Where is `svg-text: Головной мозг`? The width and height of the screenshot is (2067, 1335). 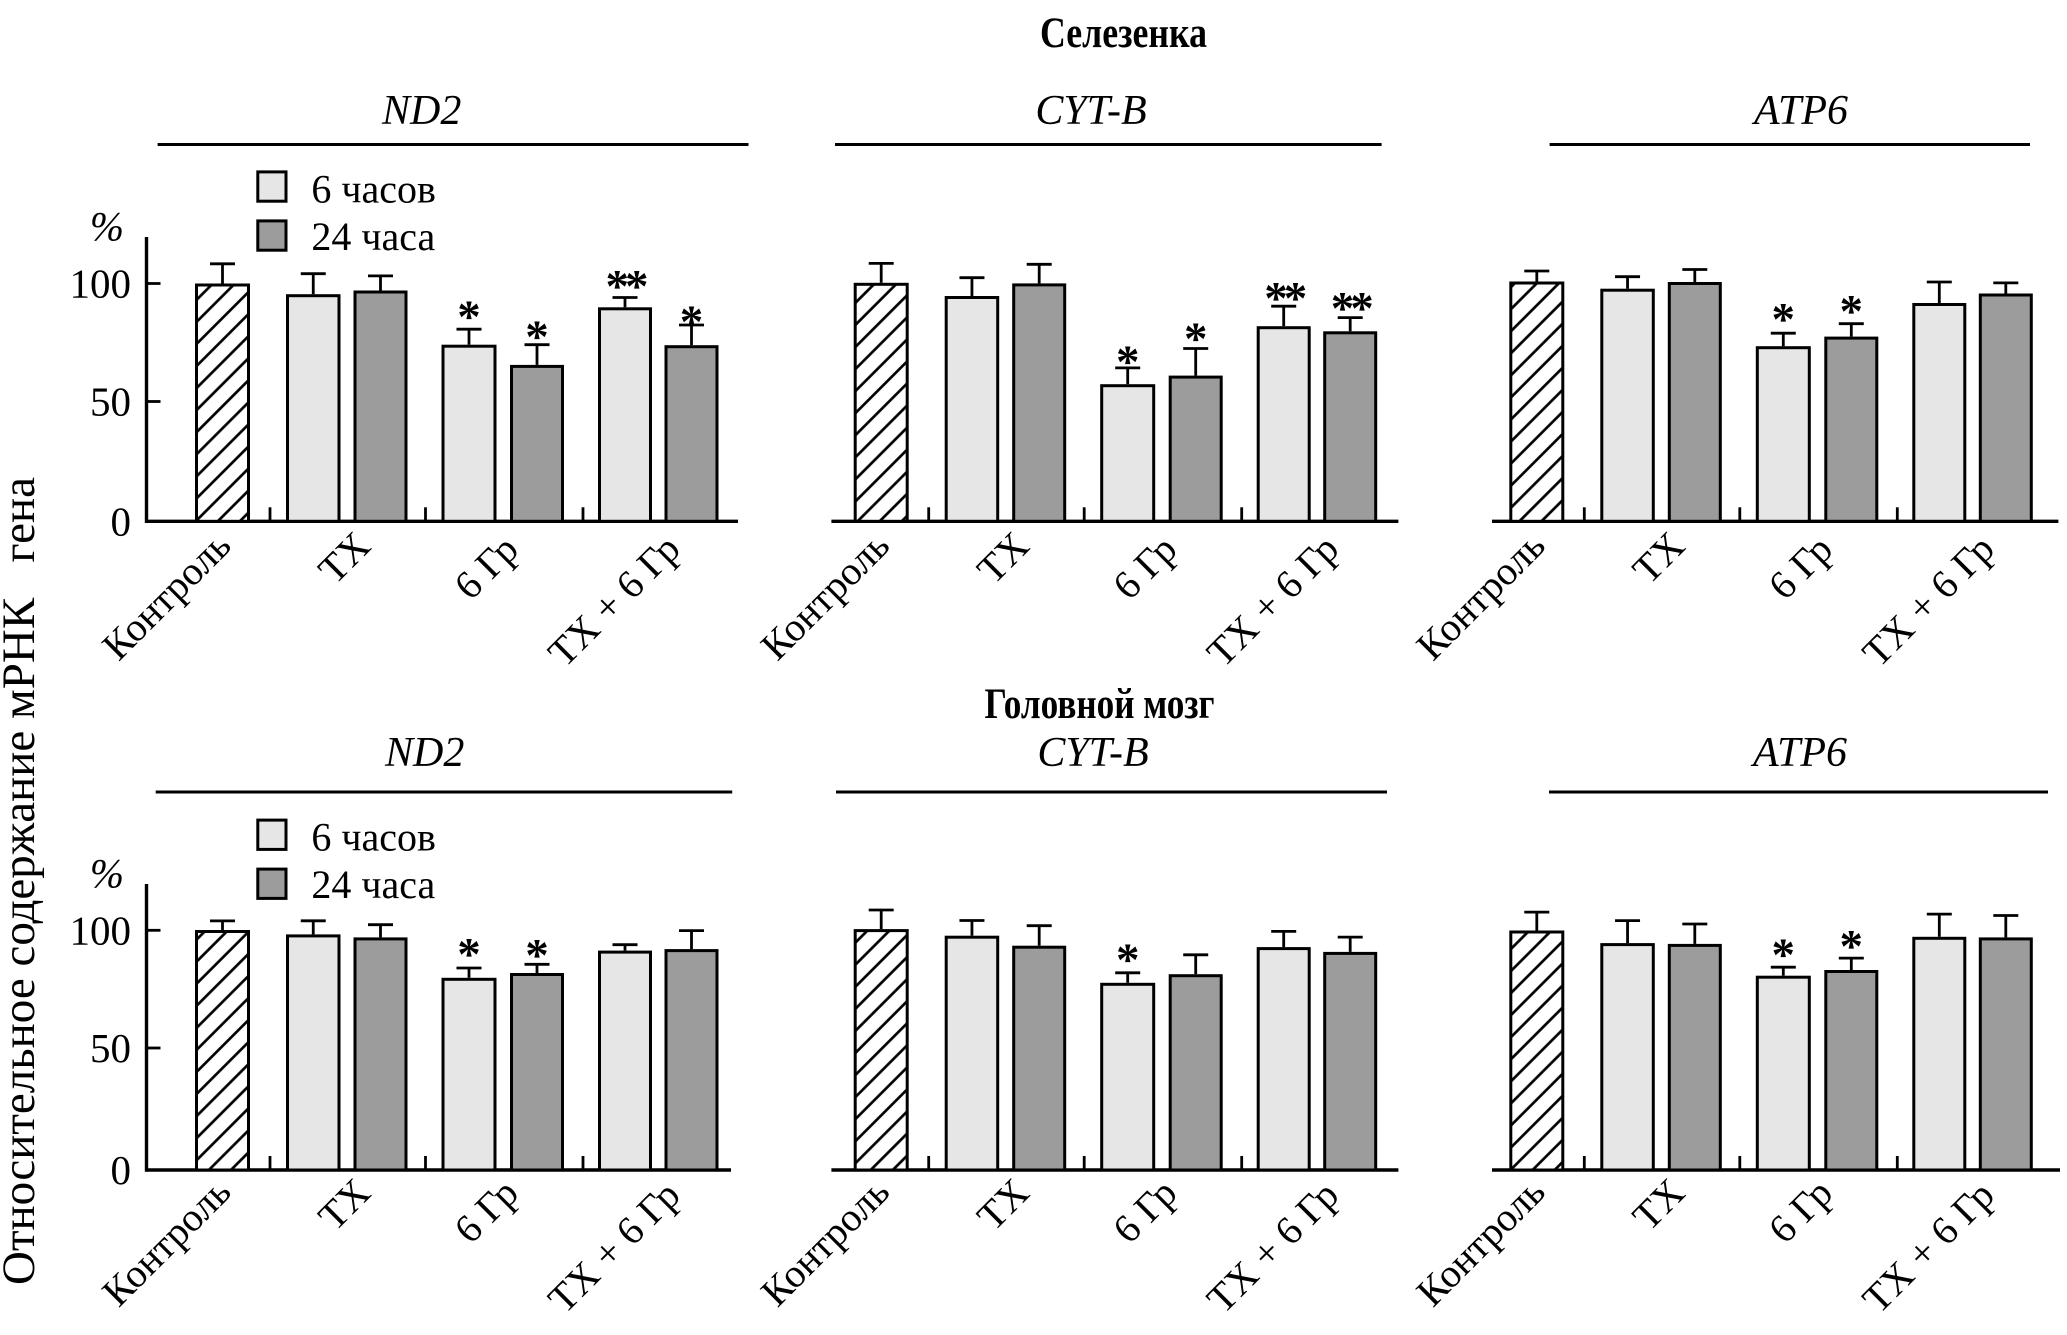 svg-text: Головной мозг is located at coordinates (1100, 704).